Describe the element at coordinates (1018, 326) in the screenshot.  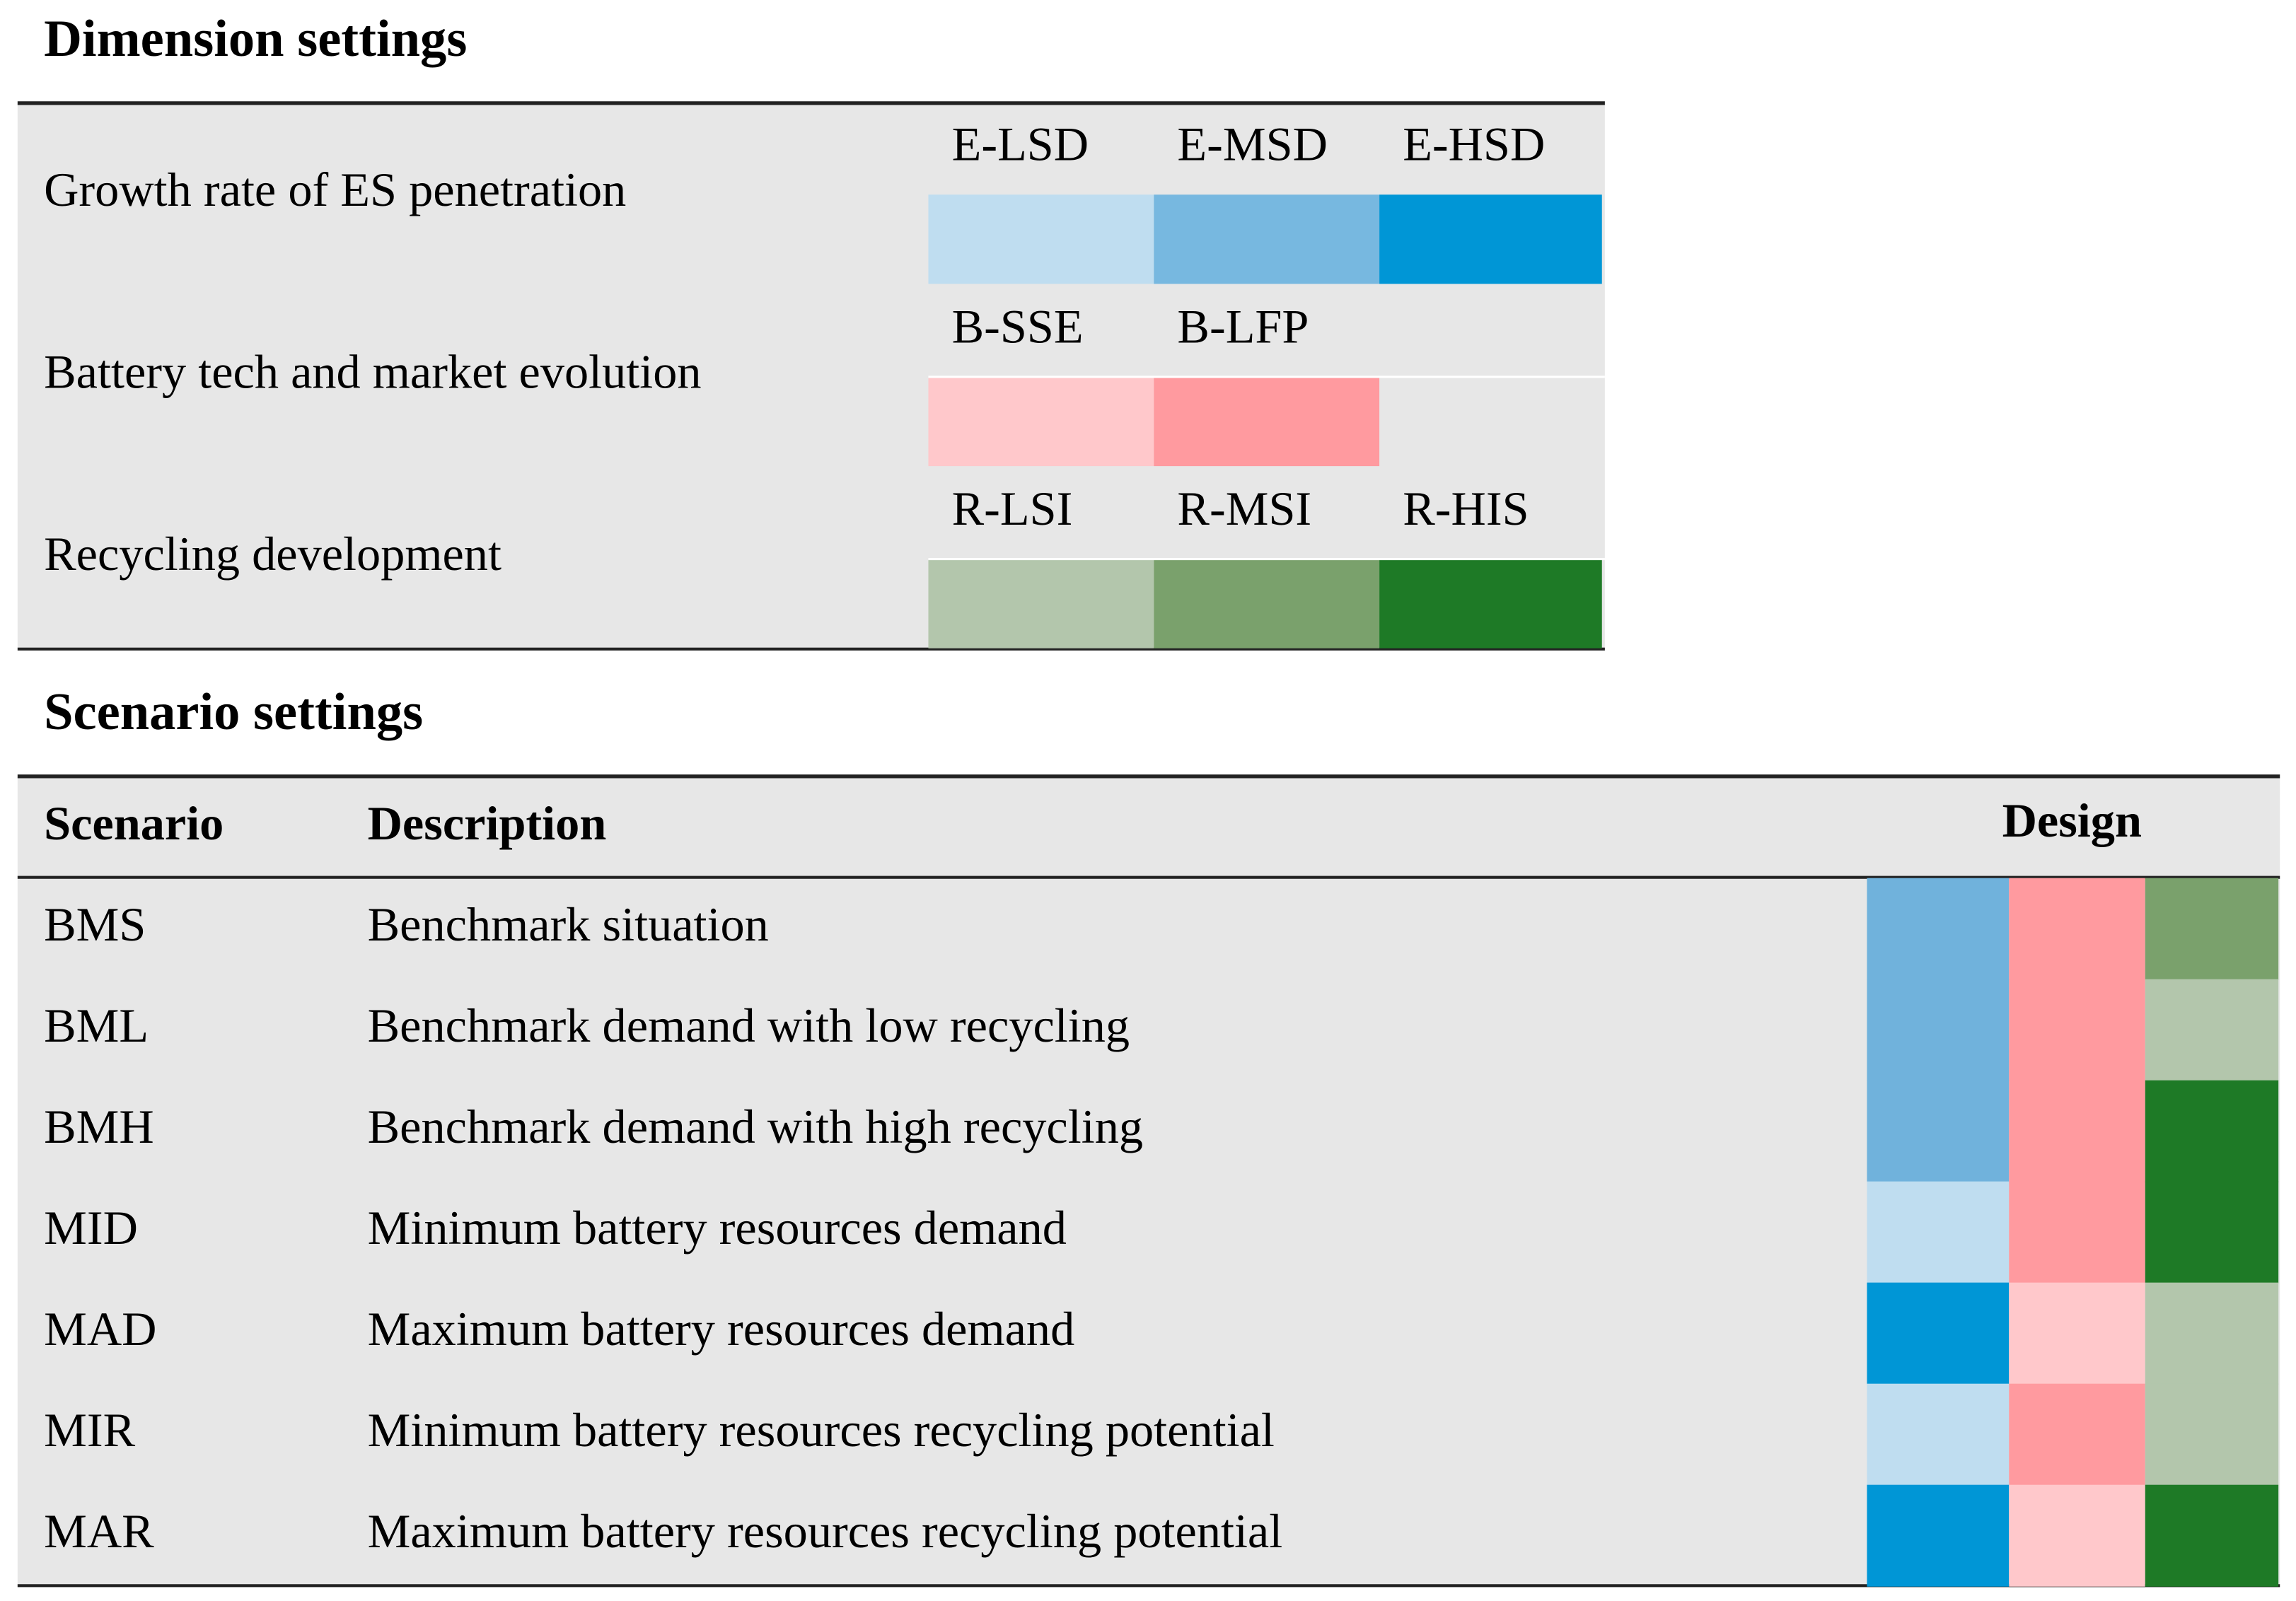
I see `option-label: B-SSE` at that location.